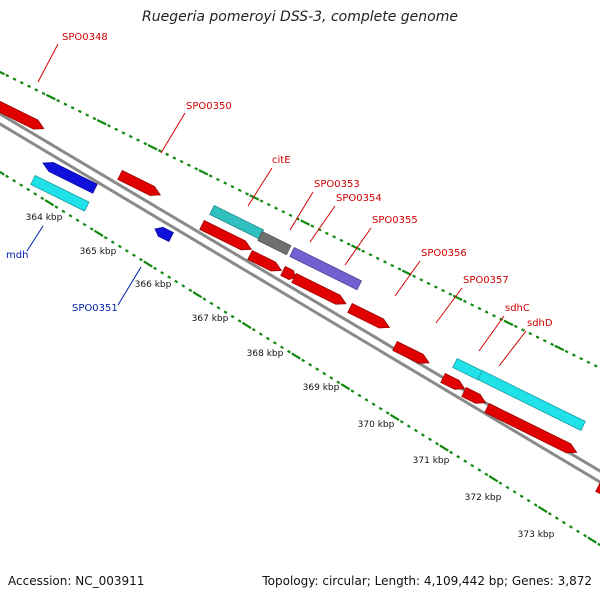  I want to click on scale-label: 372 kbp, so click(483, 498).